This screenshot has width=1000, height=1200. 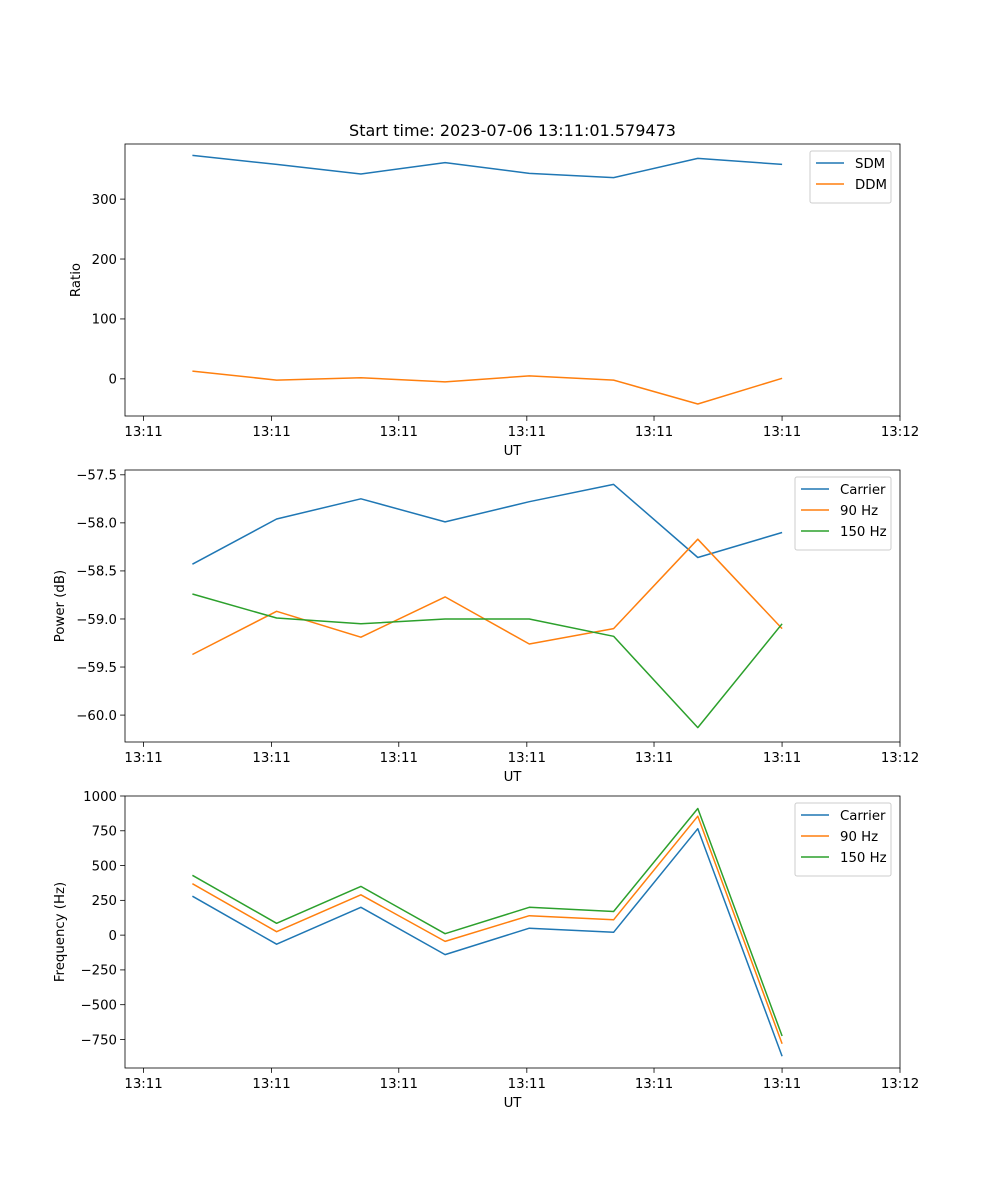 What do you see at coordinates (104, 320) in the screenshot?
I see `y-tick-label: 100` at bounding box center [104, 320].